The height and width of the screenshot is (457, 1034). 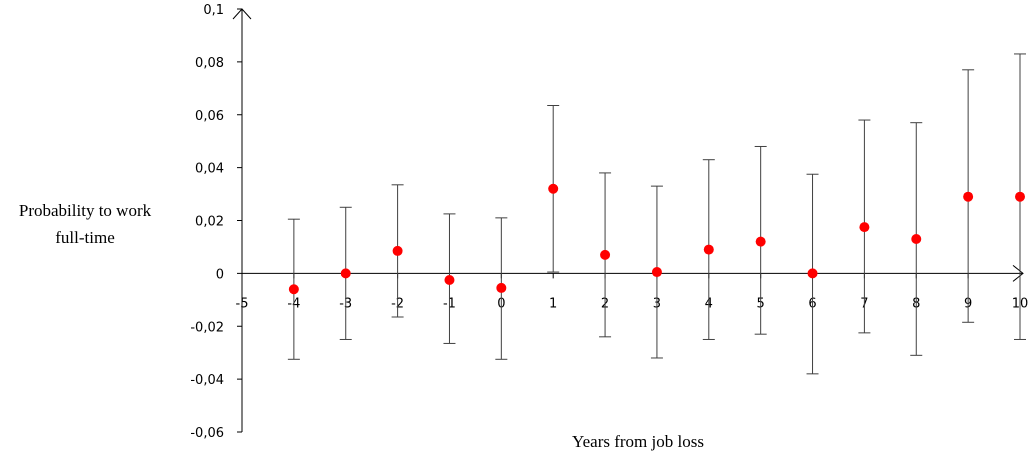 What do you see at coordinates (207, 433) in the screenshot?
I see `y-tick-label: -0,06` at bounding box center [207, 433].